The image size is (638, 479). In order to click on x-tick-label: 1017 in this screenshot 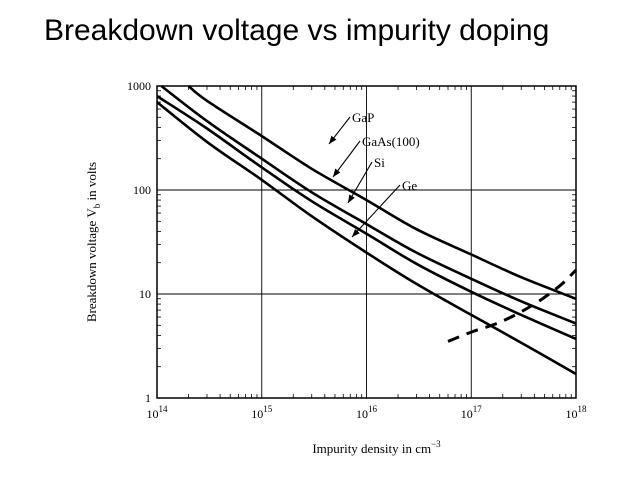, I will do `click(472, 412)`.